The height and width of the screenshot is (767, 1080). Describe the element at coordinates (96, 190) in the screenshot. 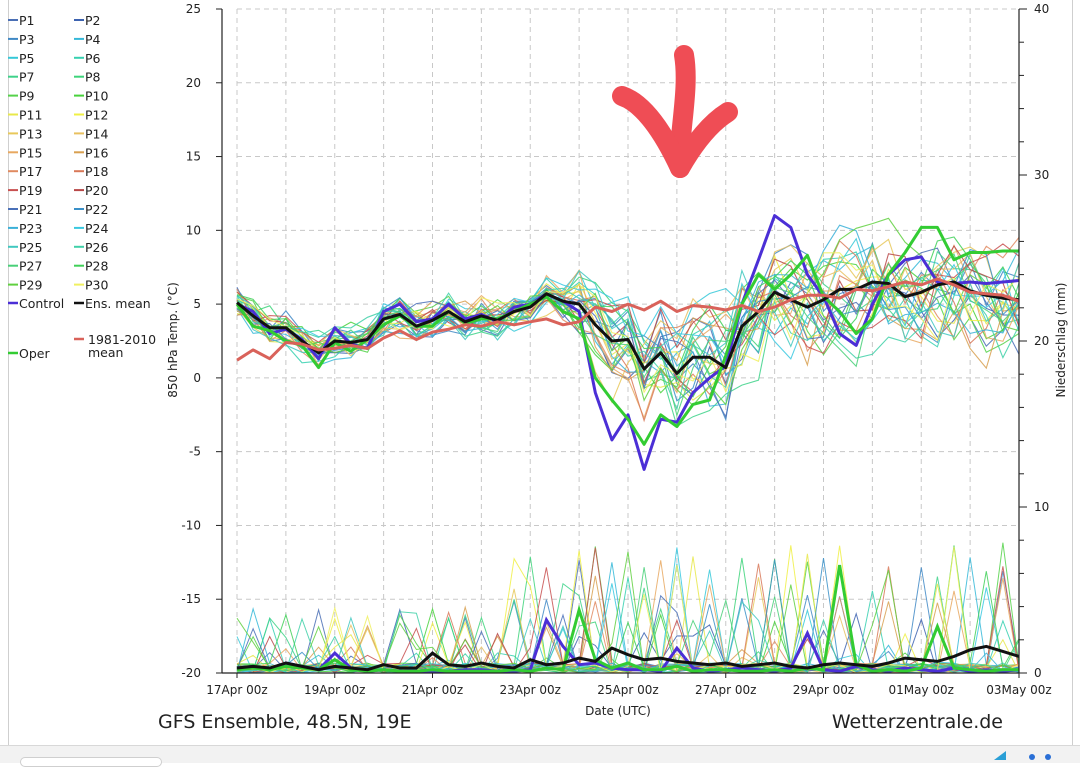

I see `legend-label-p20: P20` at that location.